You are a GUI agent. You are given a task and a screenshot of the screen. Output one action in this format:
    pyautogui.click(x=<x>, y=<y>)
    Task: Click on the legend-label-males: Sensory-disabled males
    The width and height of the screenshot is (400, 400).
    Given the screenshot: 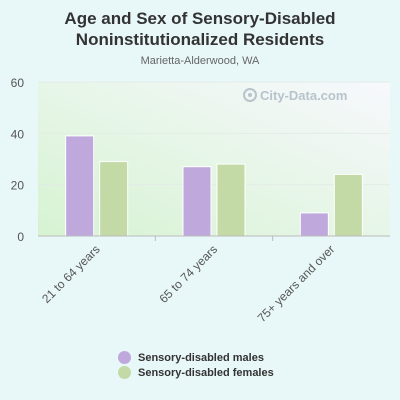 What is the action you would take?
    pyautogui.click(x=201, y=357)
    